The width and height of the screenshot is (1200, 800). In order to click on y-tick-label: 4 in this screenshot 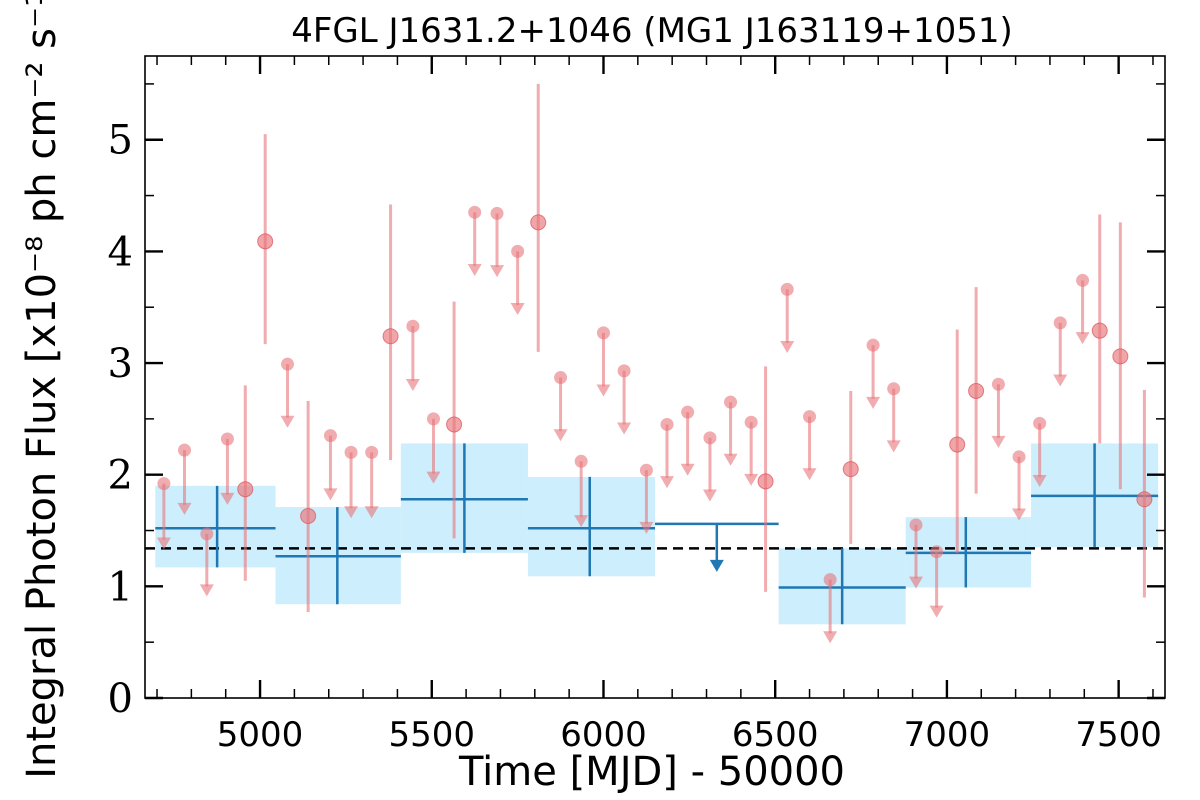, I will do `click(120, 252)`.